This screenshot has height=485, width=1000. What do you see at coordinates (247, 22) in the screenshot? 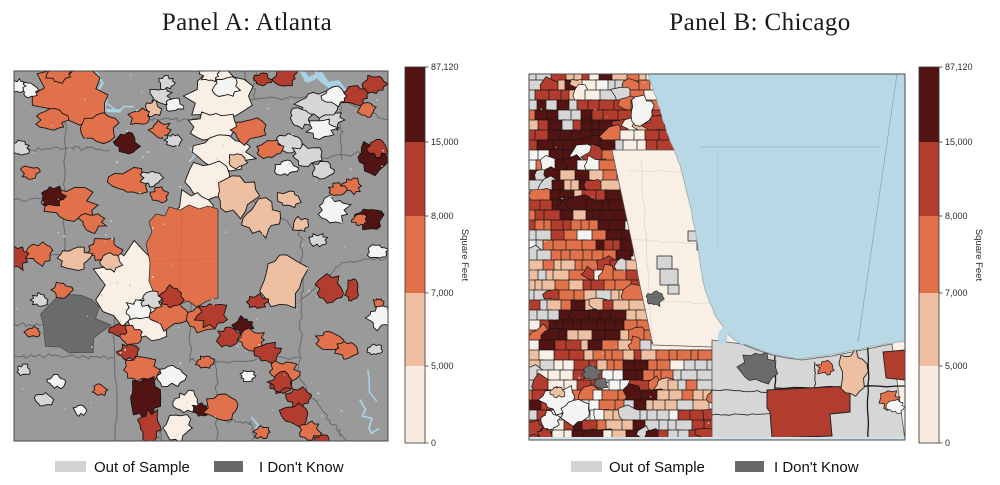
I see `svg-text: Panel A: Atlanta` at bounding box center [247, 22].